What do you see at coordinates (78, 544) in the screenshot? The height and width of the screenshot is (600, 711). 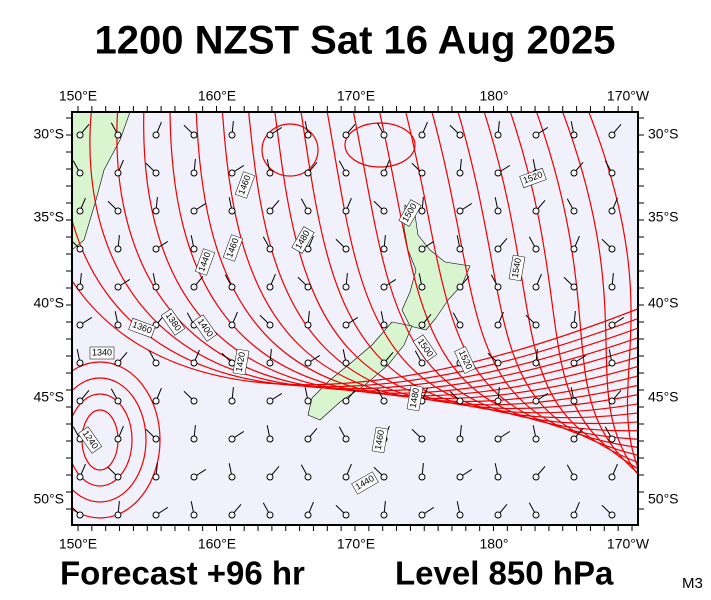 I see `lon-label-bottom: 150°E` at bounding box center [78, 544].